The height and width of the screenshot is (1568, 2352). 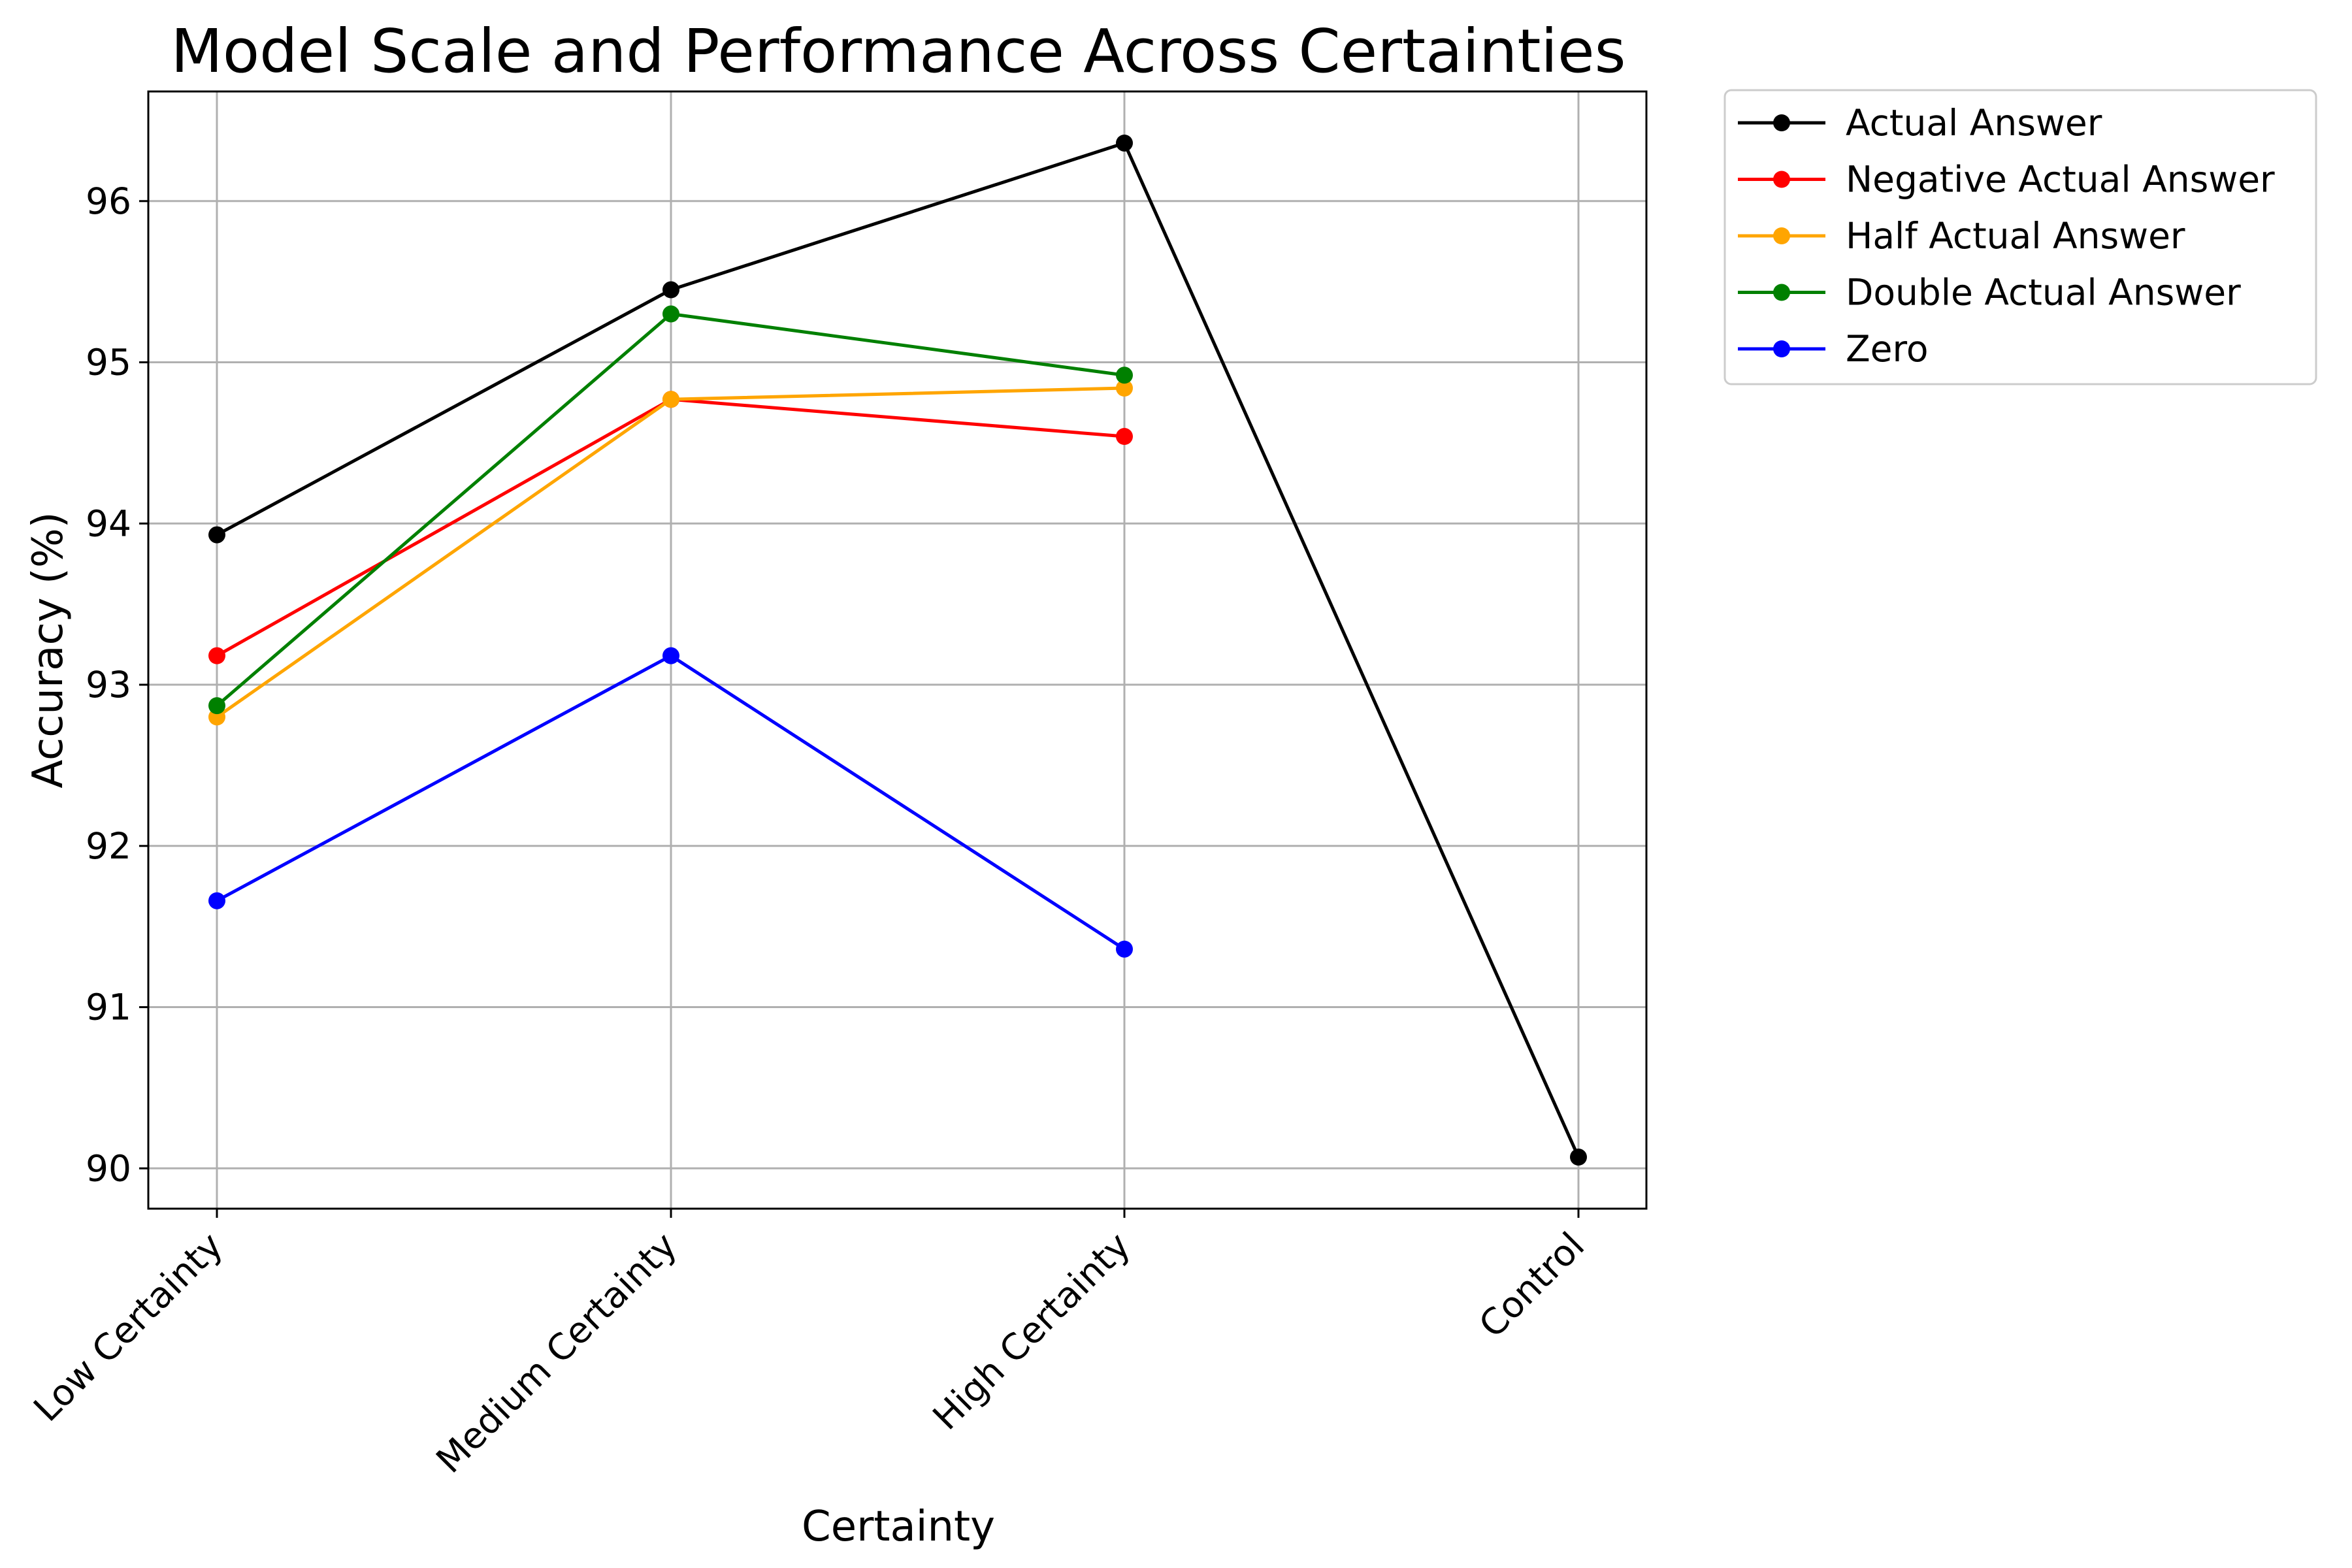 I want to click on legend-entry: Negative Actual Answer, so click(x=2006, y=180).